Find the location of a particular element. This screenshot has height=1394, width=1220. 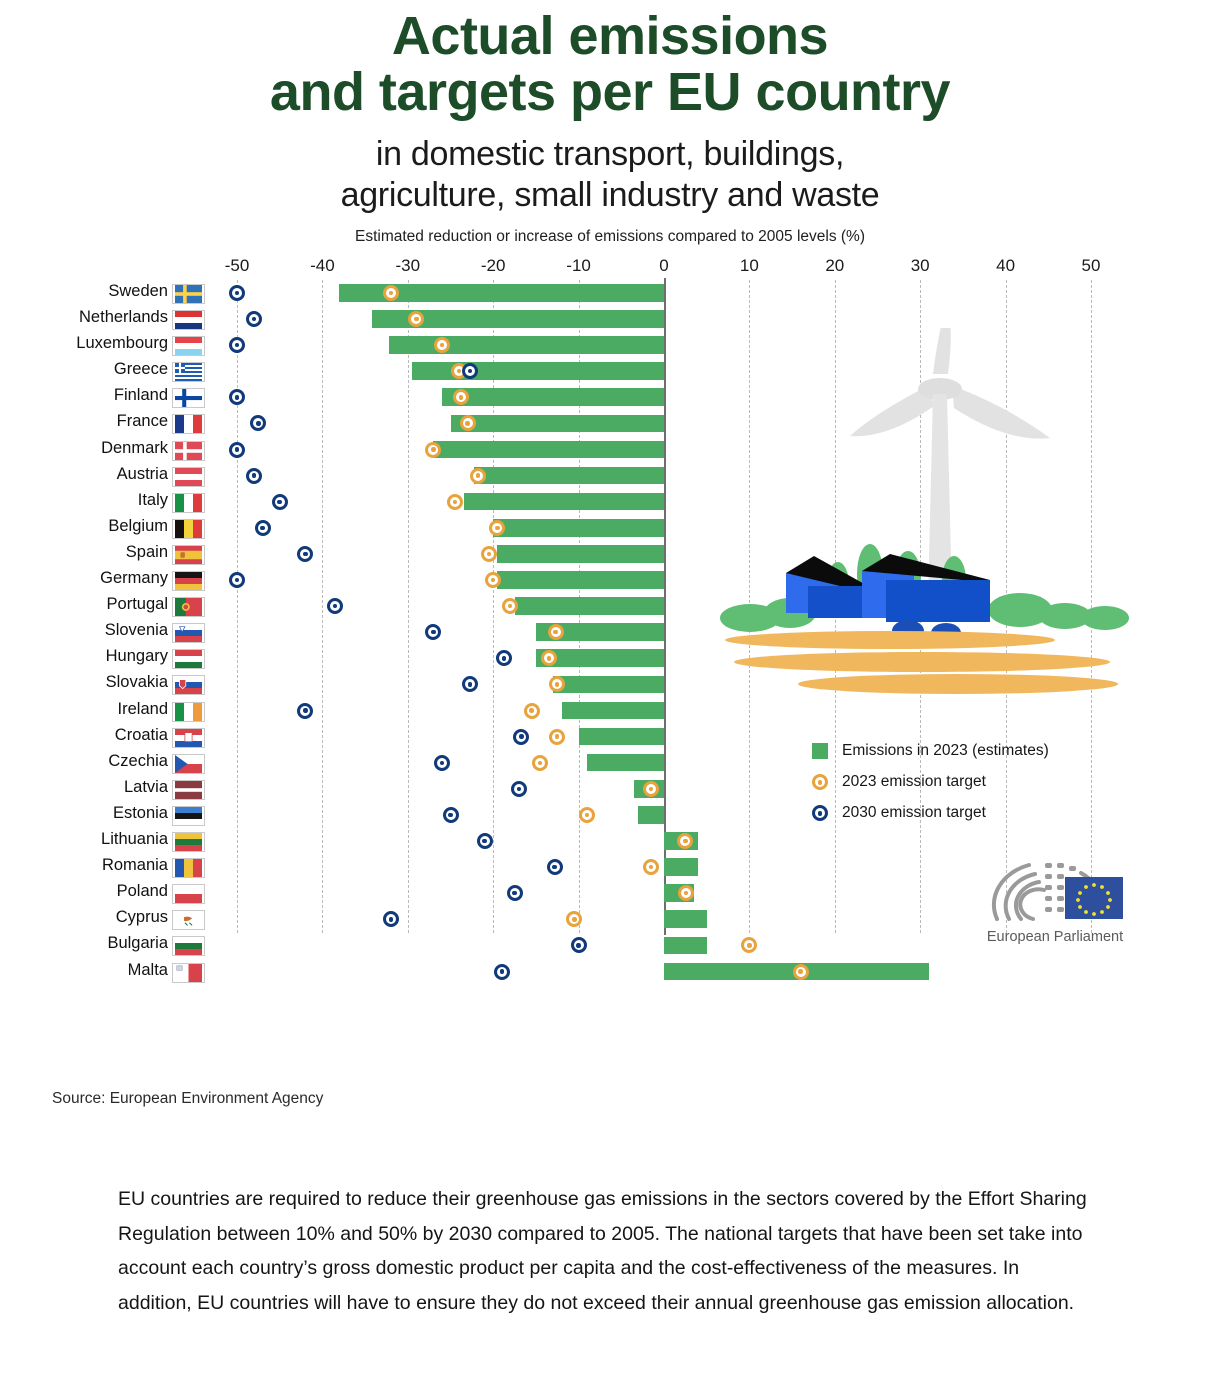

chart-row: Greece is located at coordinates (610, 371).